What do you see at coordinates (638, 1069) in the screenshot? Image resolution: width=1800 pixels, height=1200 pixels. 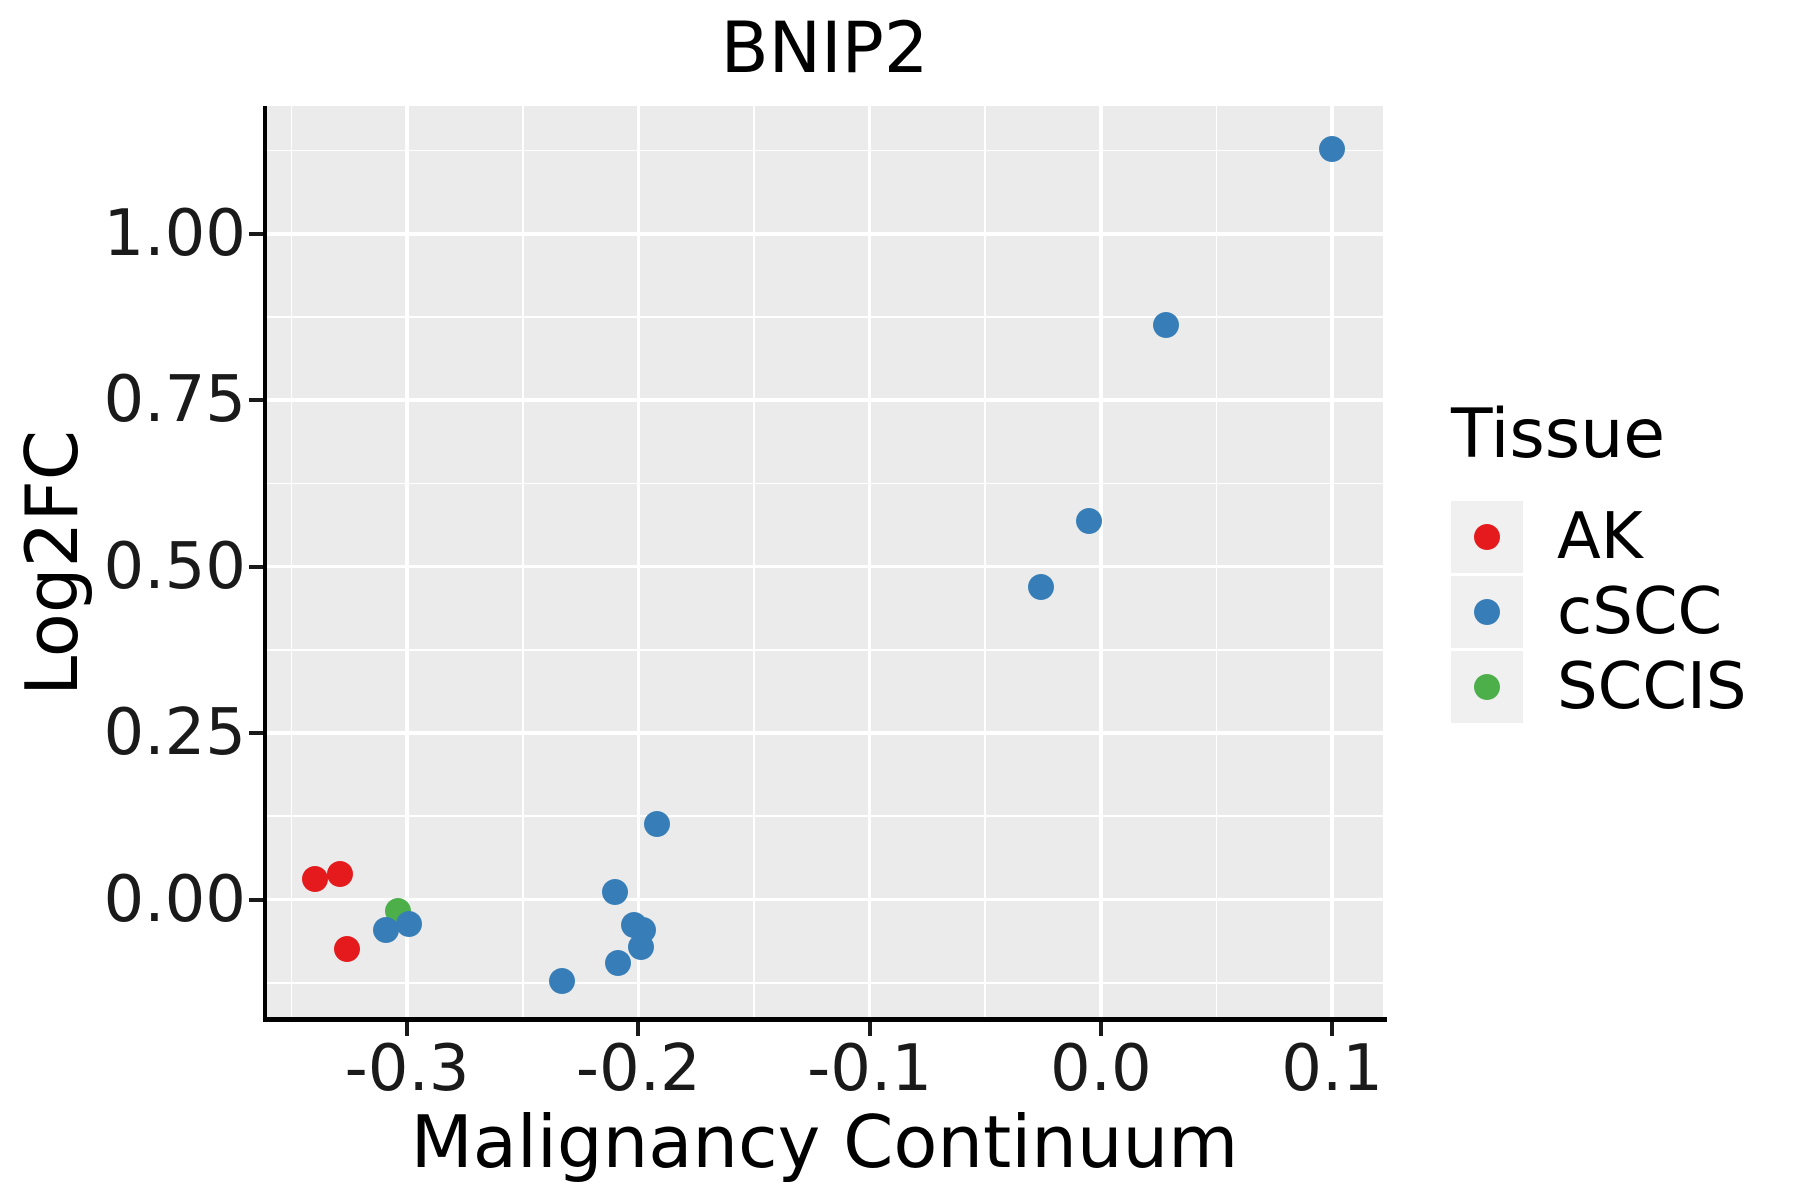 I see `x-tick-label: -0.2` at bounding box center [638, 1069].